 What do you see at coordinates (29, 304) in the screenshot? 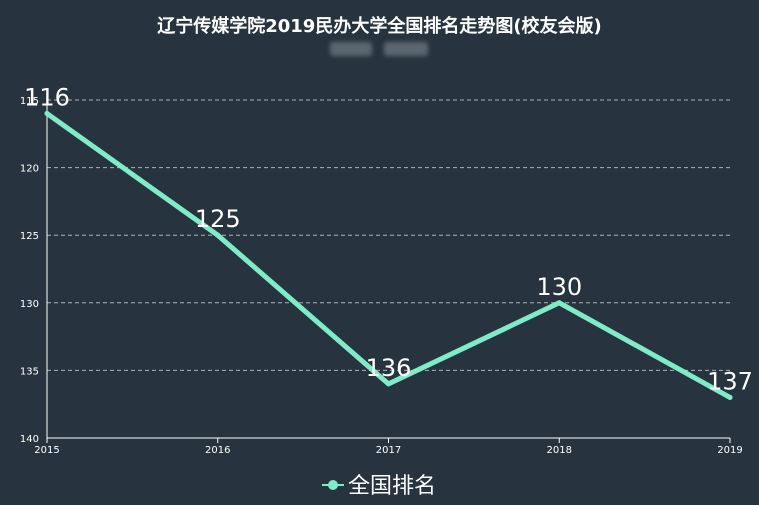
I see `y-tick-label: 130` at bounding box center [29, 304].